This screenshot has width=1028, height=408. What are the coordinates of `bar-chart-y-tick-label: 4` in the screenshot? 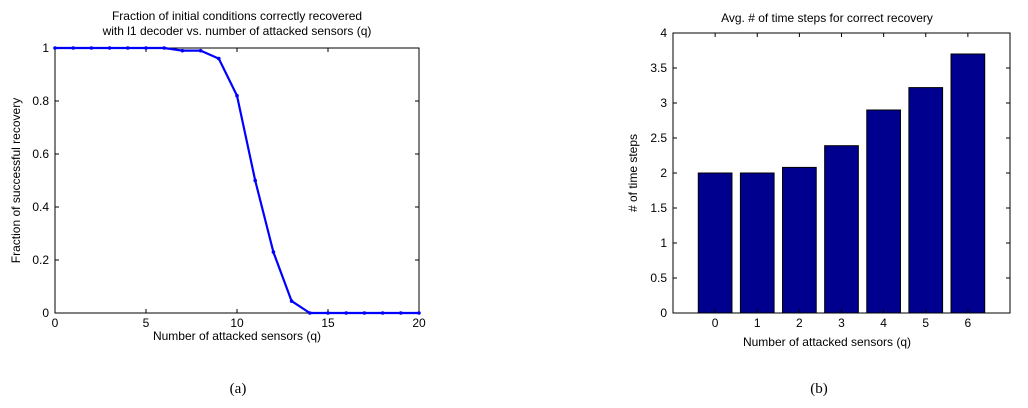 It's located at (663, 33).